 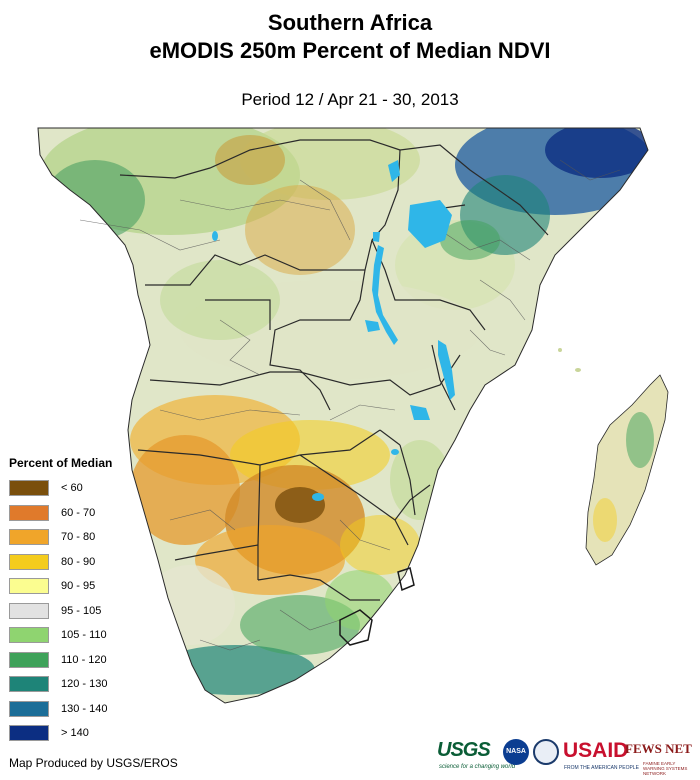 I want to click on nasa-logo: NASA, so click(x=516, y=752).